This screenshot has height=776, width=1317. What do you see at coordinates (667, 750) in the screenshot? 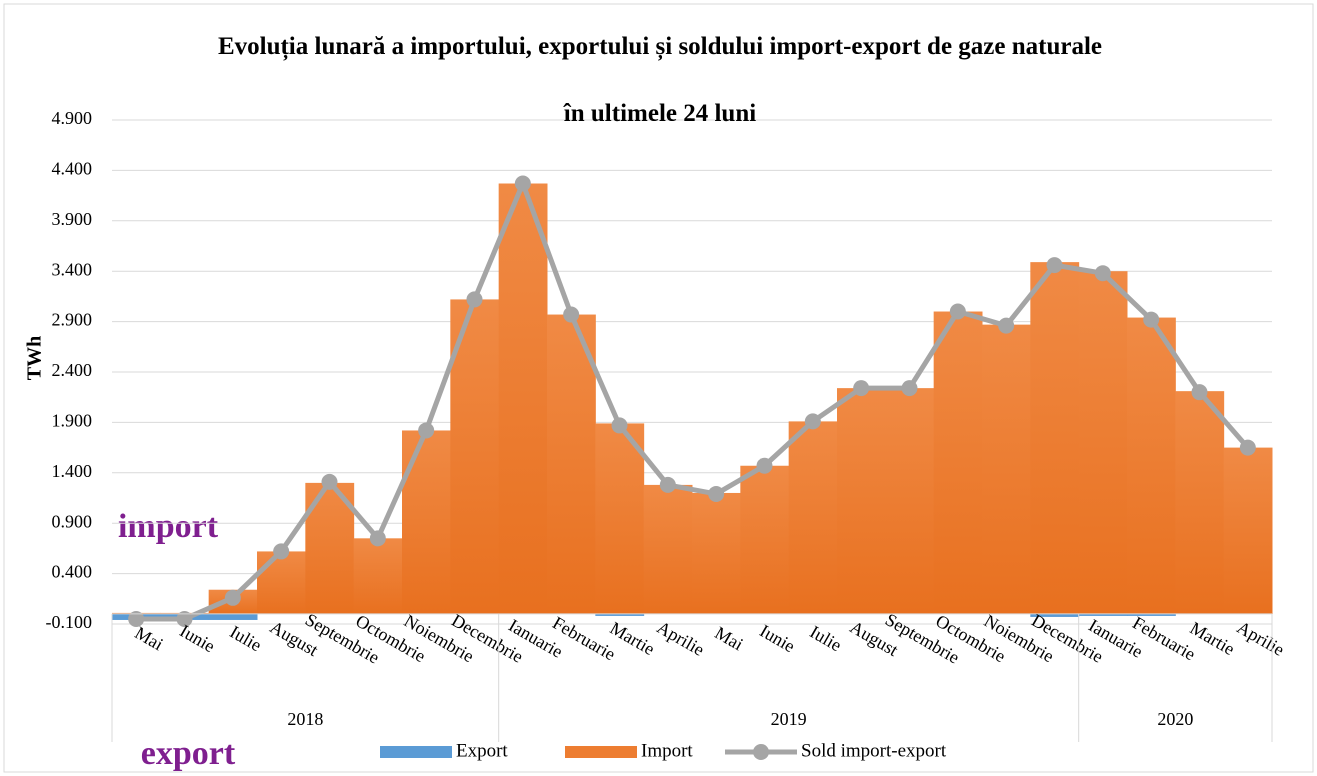
I see `legend-label: Import` at bounding box center [667, 750].